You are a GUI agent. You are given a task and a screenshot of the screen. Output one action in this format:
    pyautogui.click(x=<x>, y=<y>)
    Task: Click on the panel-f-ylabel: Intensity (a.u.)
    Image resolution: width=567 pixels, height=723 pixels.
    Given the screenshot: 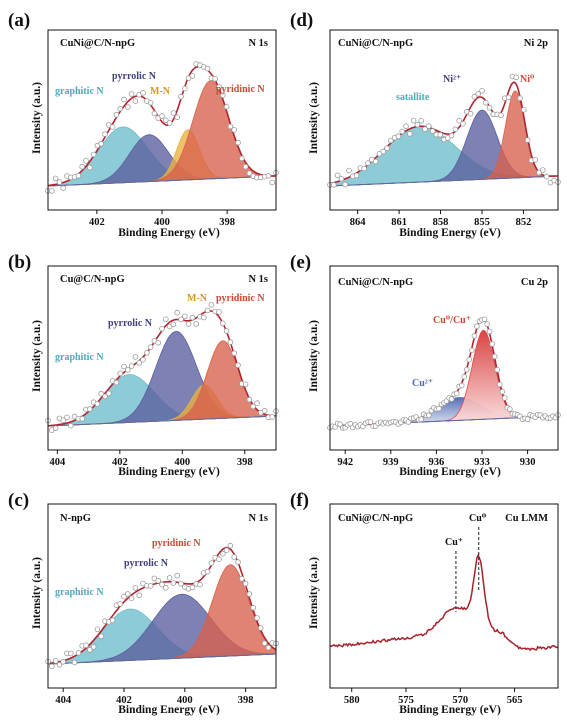 What is the action you would take?
    pyautogui.click(x=314, y=593)
    